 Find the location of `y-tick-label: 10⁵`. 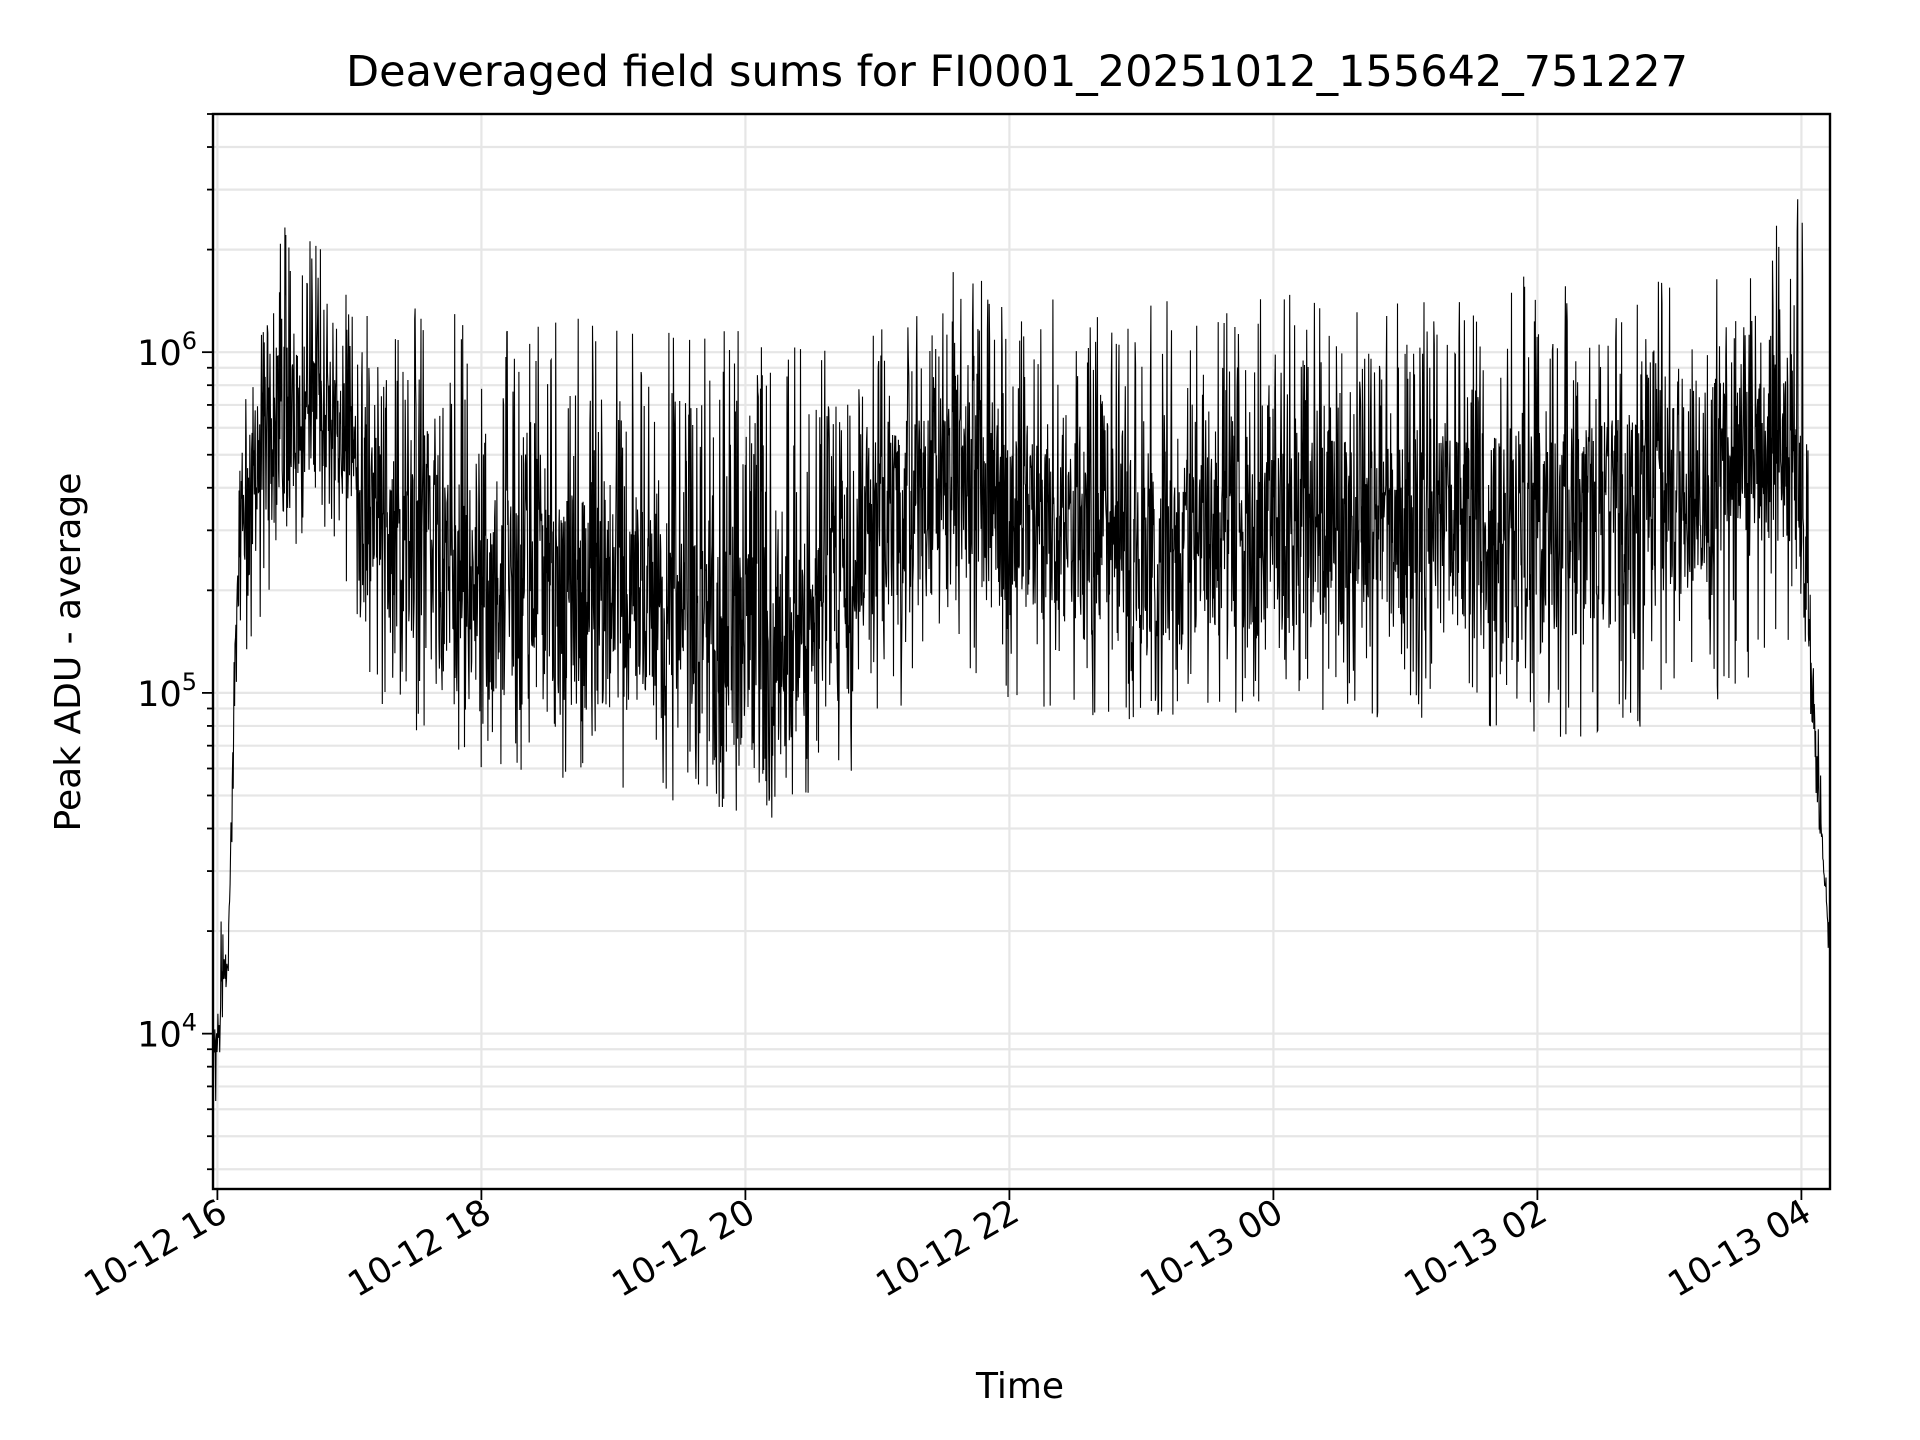

y-tick-label: 10⁵ is located at coordinates (167, 691).